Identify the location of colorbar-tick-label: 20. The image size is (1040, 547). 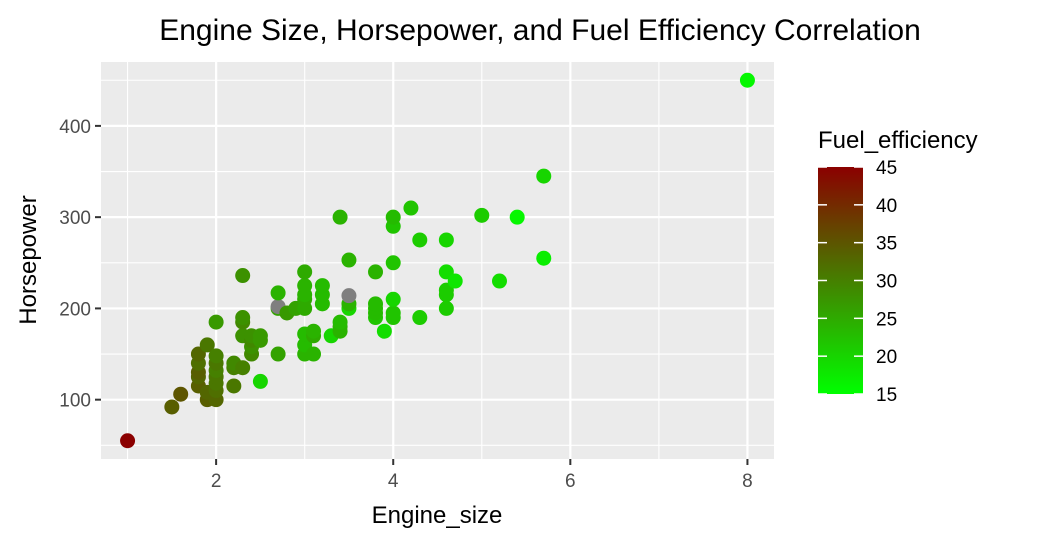
(886, 357).